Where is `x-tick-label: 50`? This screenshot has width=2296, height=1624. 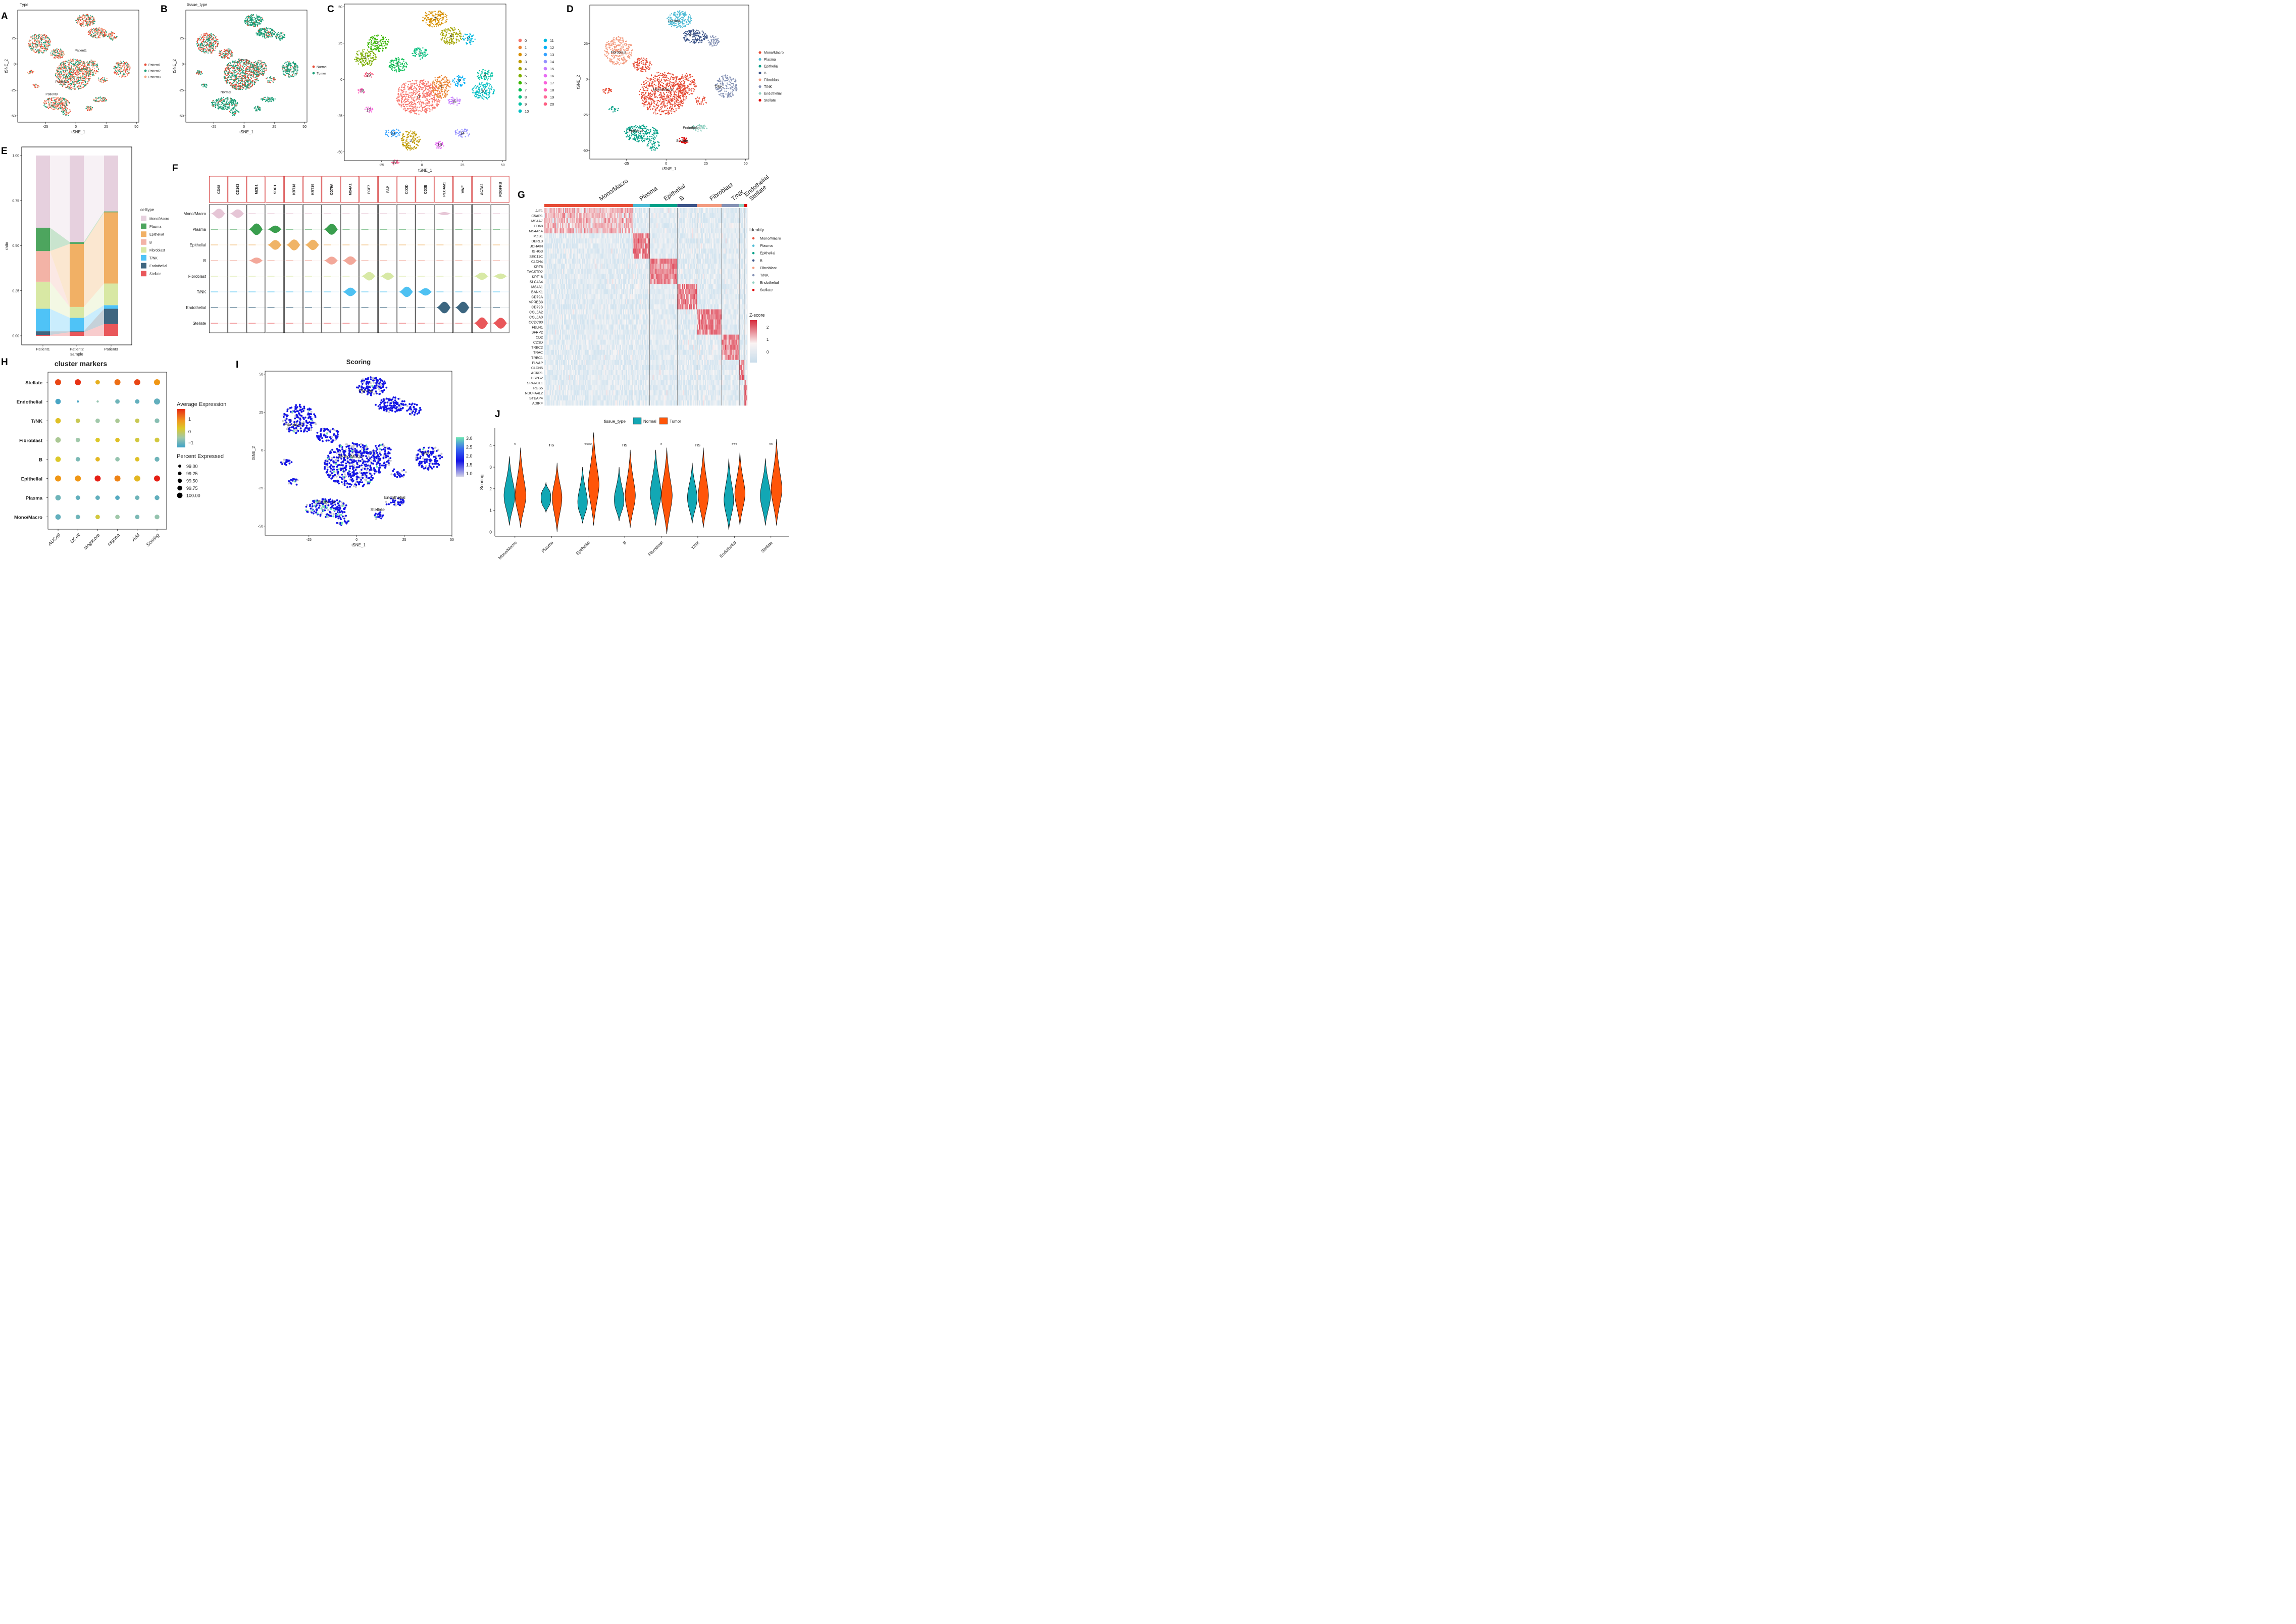
x-tick-label: 50 is located at coordinates (136, 127).